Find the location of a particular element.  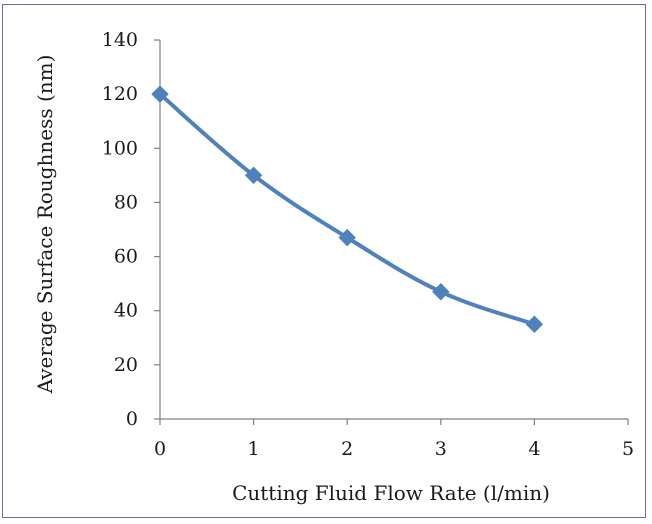

y-tick-label: 120 is located at coordinates (120, 94).